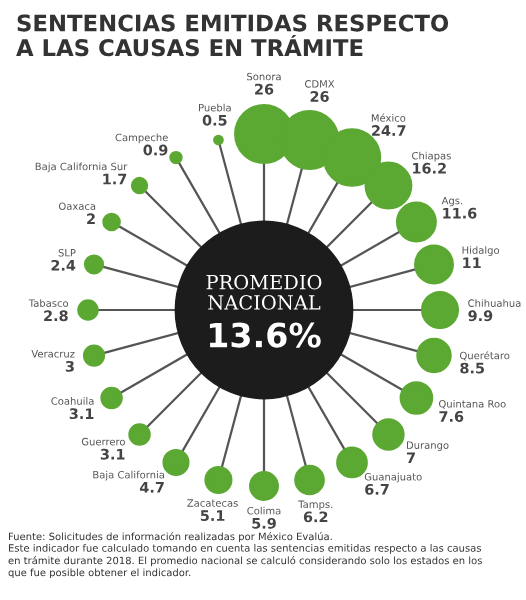 The width and height of the screenshot is (526, 600). What do you see at coordinates (265, 335) in the screenshot?
I see `text: 13.6%` at bounding box center [265, 335].